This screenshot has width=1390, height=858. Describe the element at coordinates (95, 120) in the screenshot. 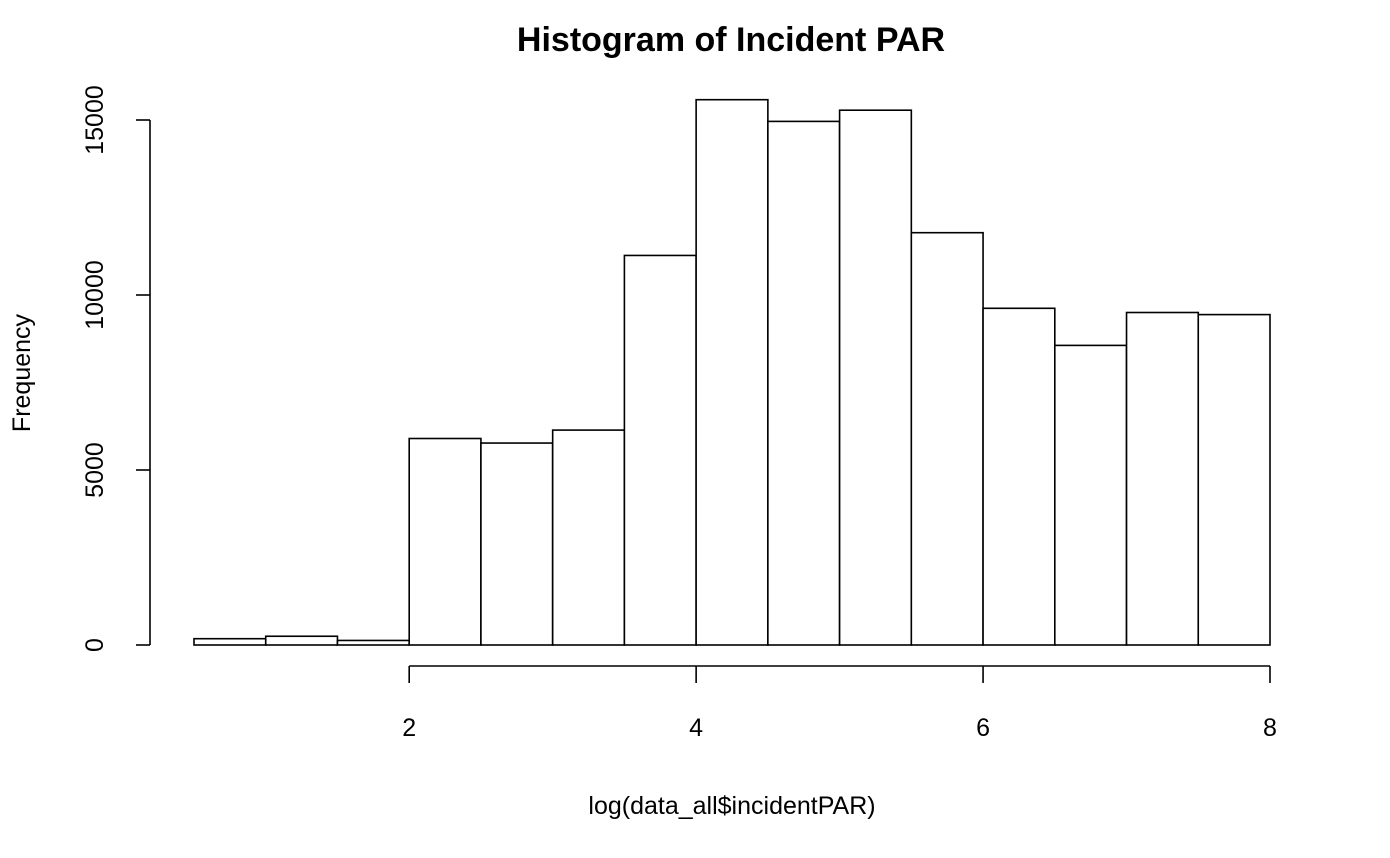

I see `y-tick-label-3: 15000` at that location.